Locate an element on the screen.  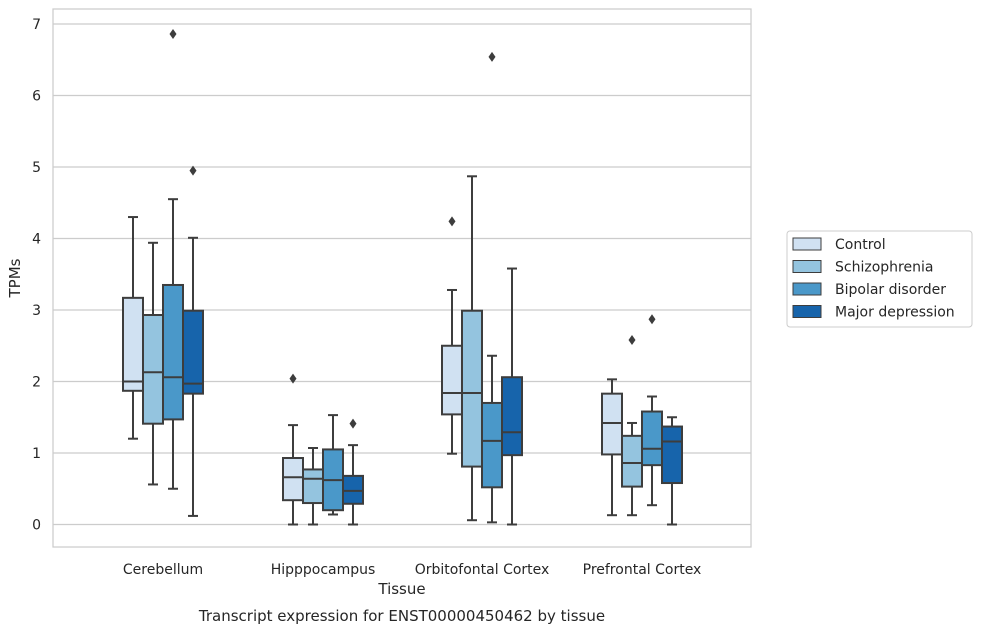
y-axis-label: TPMs is located at coordinates (15, 278).